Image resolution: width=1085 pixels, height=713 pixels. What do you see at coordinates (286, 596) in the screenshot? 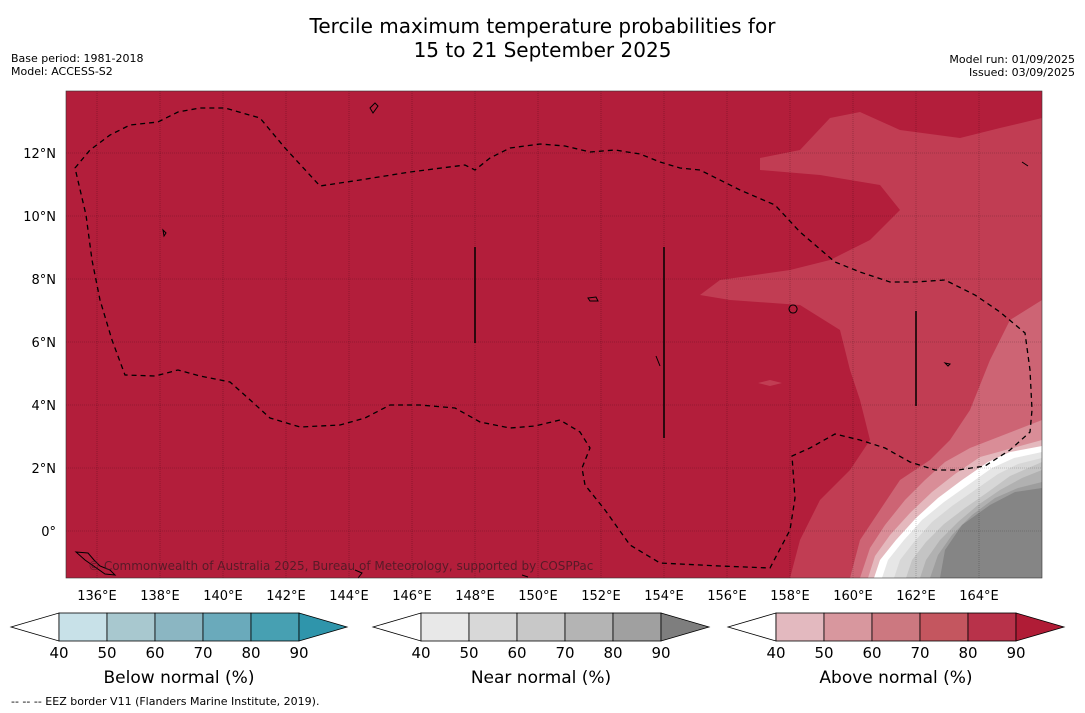
I see `lon-tick-label: 142°E` at bounding box center [286, 596].